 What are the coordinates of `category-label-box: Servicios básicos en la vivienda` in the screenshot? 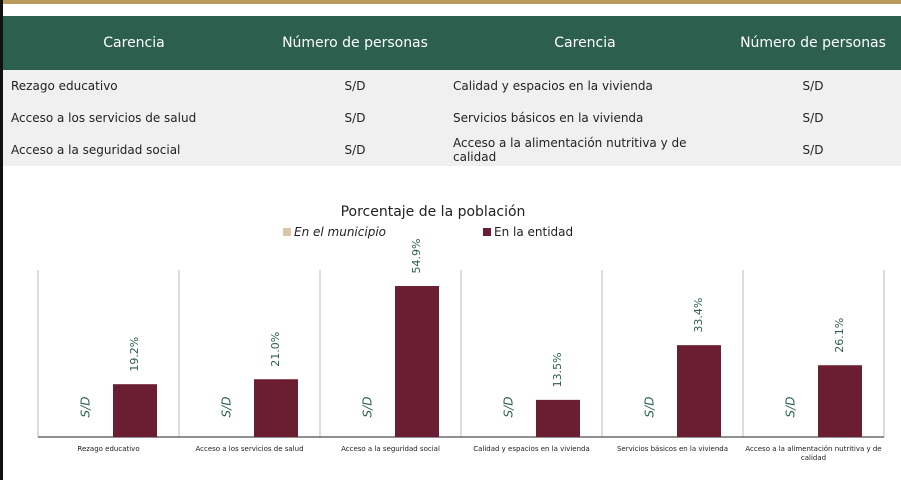 It's located at (672, 449).